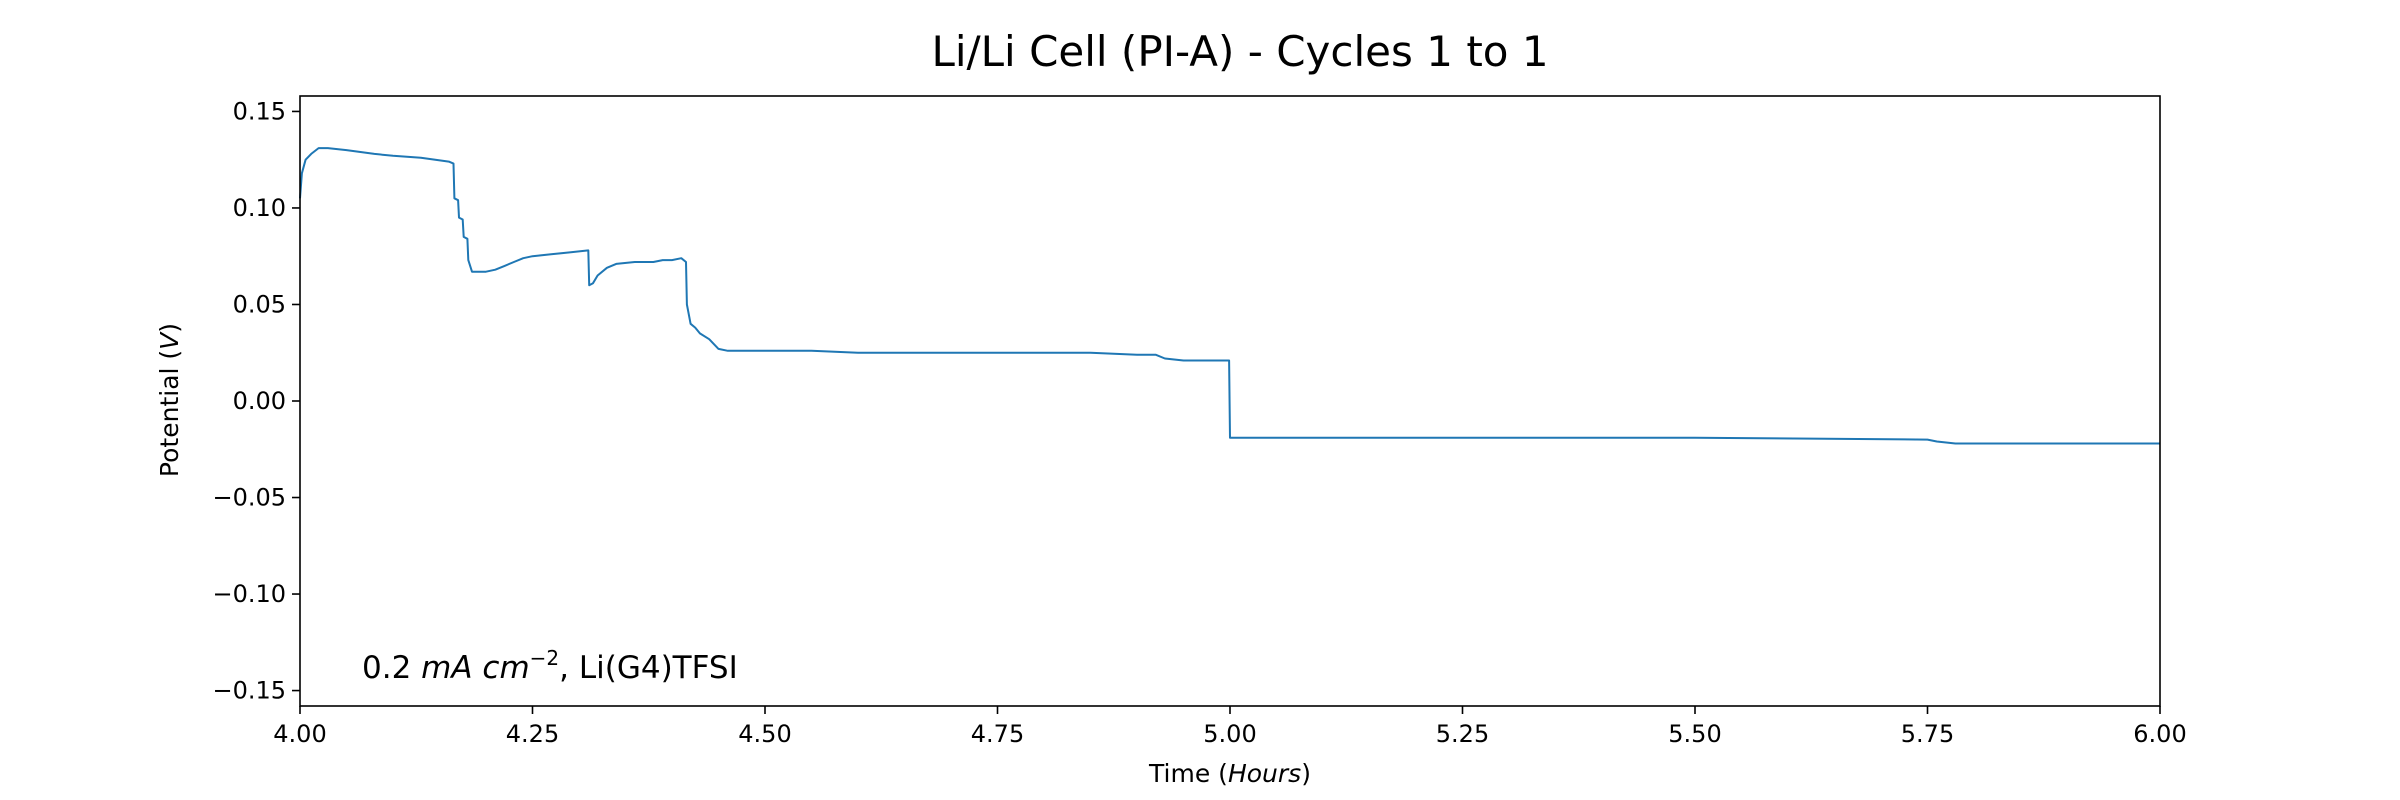 The image size is (2400, 800). I want to click on y-tick-label: 0.10, so click(259, 208).